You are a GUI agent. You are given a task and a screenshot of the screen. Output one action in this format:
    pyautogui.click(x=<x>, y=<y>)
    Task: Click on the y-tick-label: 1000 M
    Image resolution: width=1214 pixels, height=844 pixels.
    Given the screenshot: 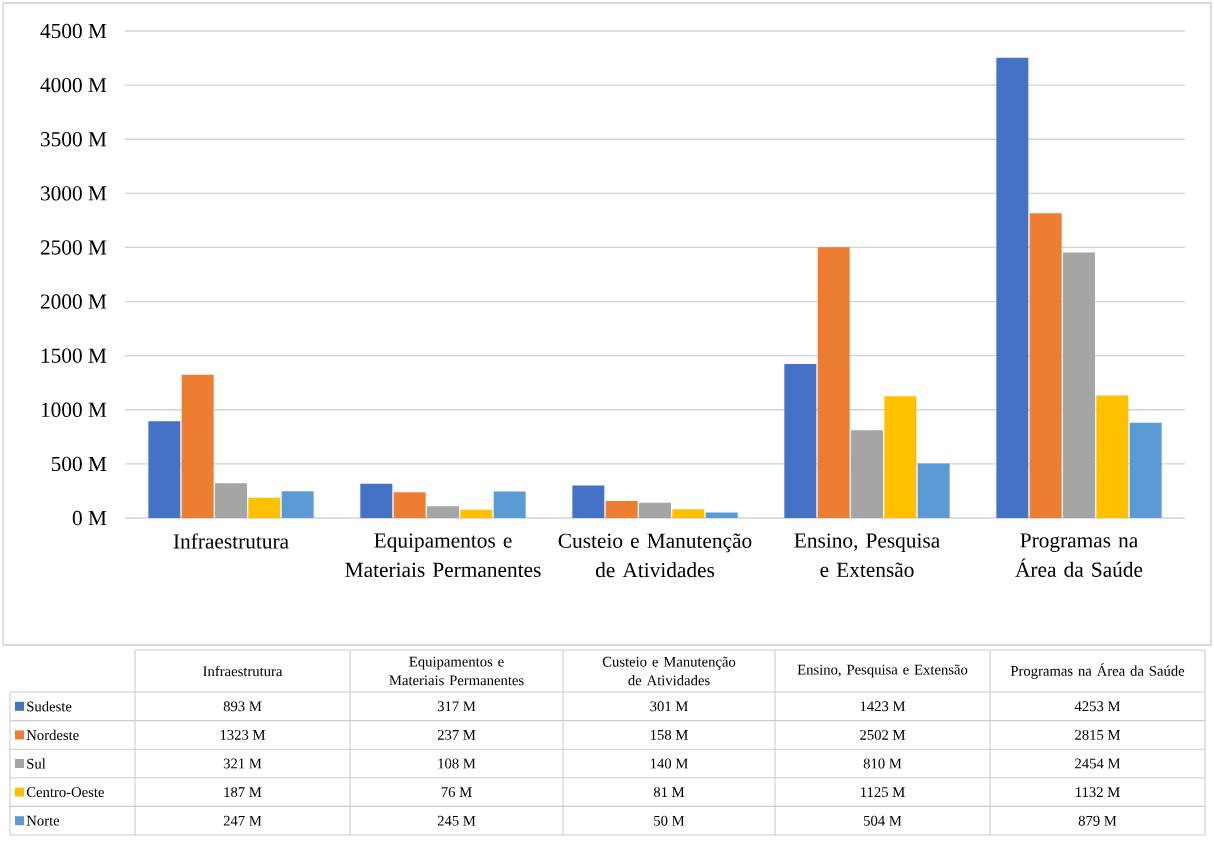 What is the action you would take?
    pyautogui.click(x=74, y=409)
    